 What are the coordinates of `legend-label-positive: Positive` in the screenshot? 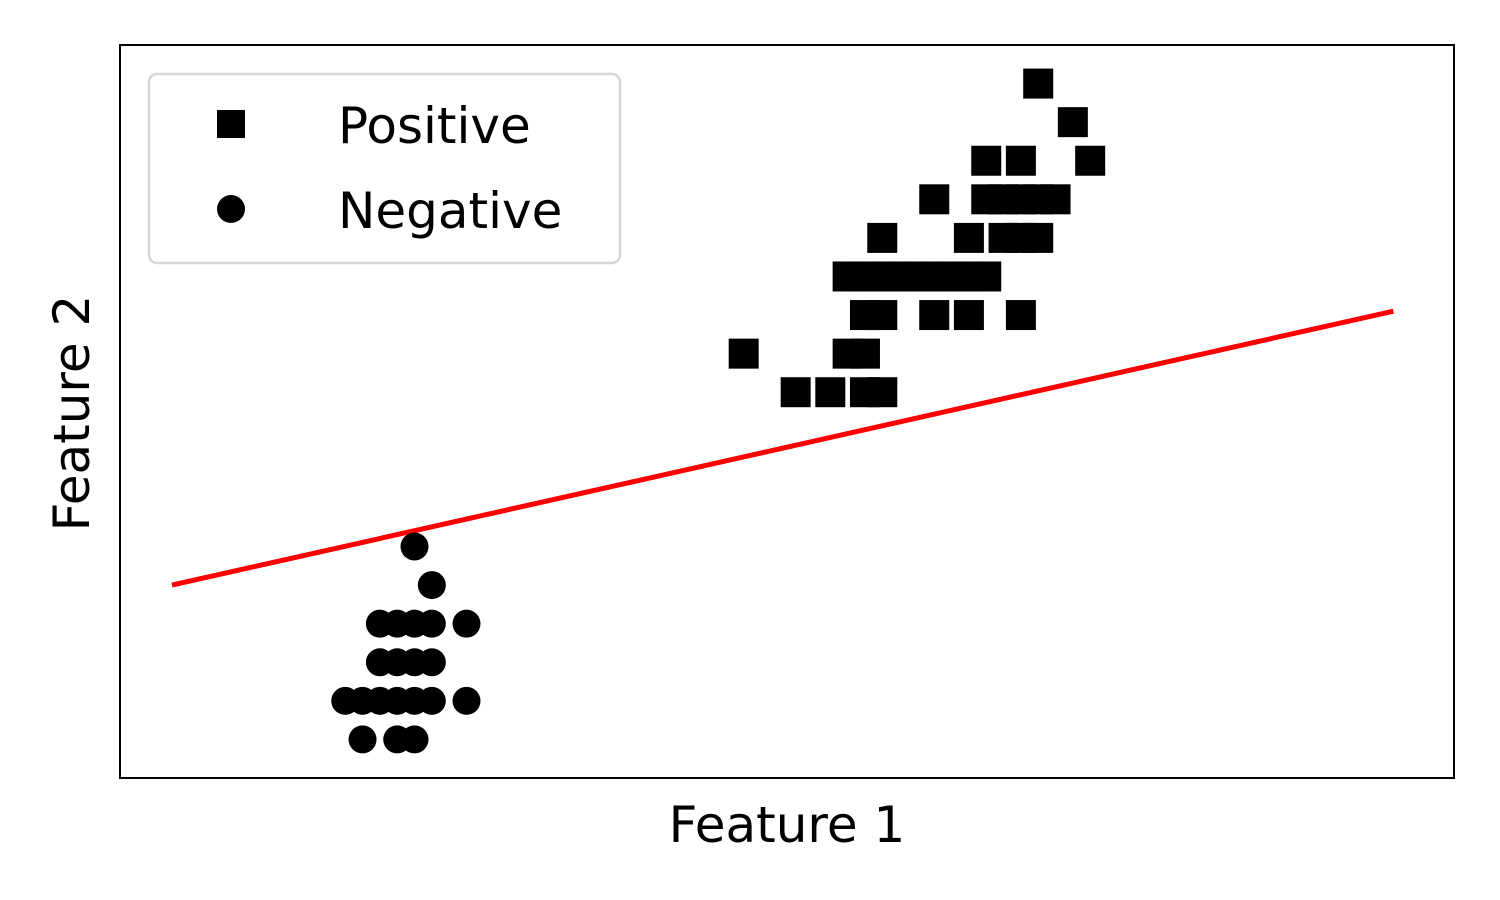 It's located at (434, 126).